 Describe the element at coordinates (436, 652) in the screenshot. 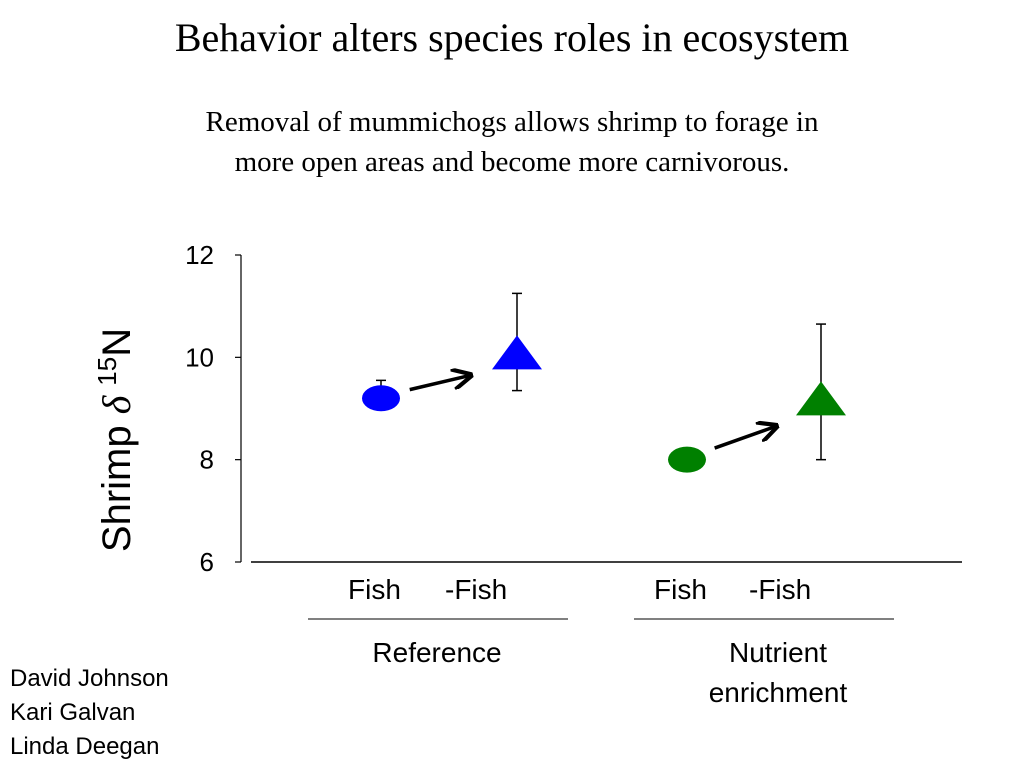

I see `group-label: Reference` at that location.